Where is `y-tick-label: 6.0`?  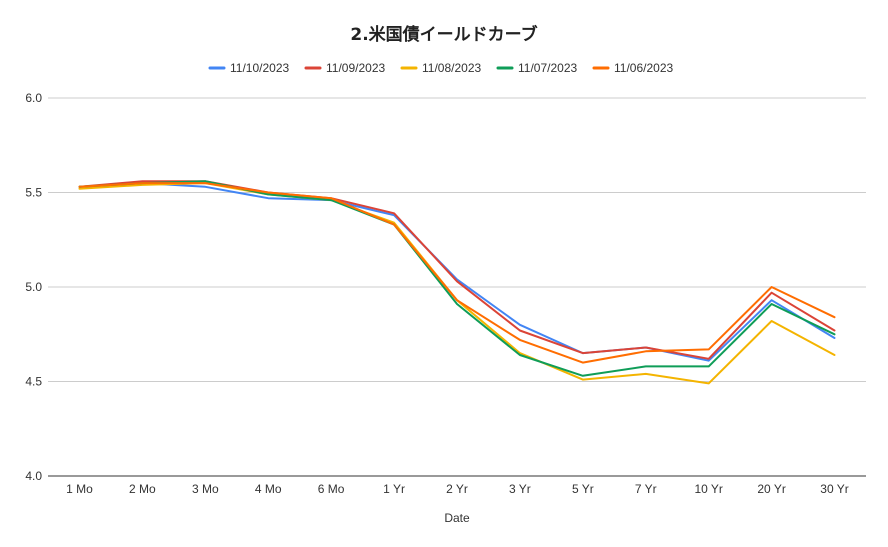
y-tick-label: 6.0 is located at coordinates (33, 98).